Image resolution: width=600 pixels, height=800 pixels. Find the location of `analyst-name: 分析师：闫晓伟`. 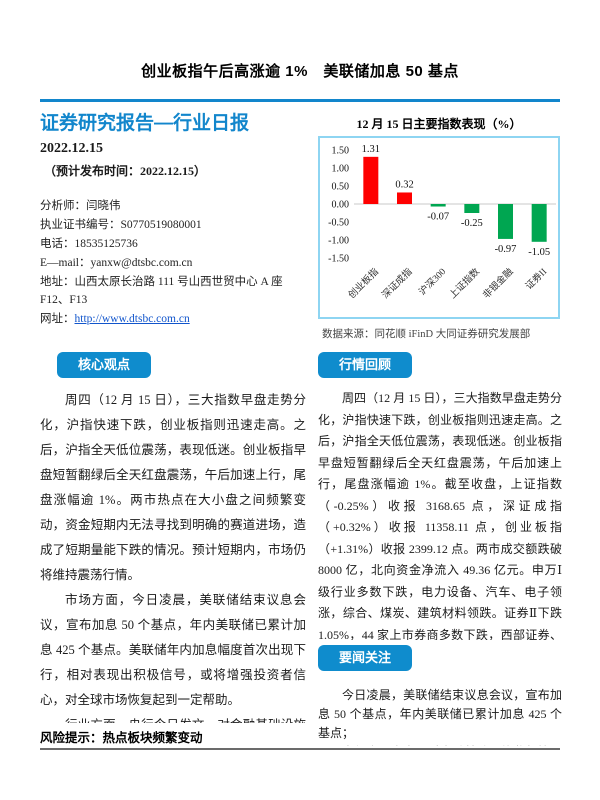

analyst-name: 分析师：闫晓伟 is located at coordinates (80, 206).